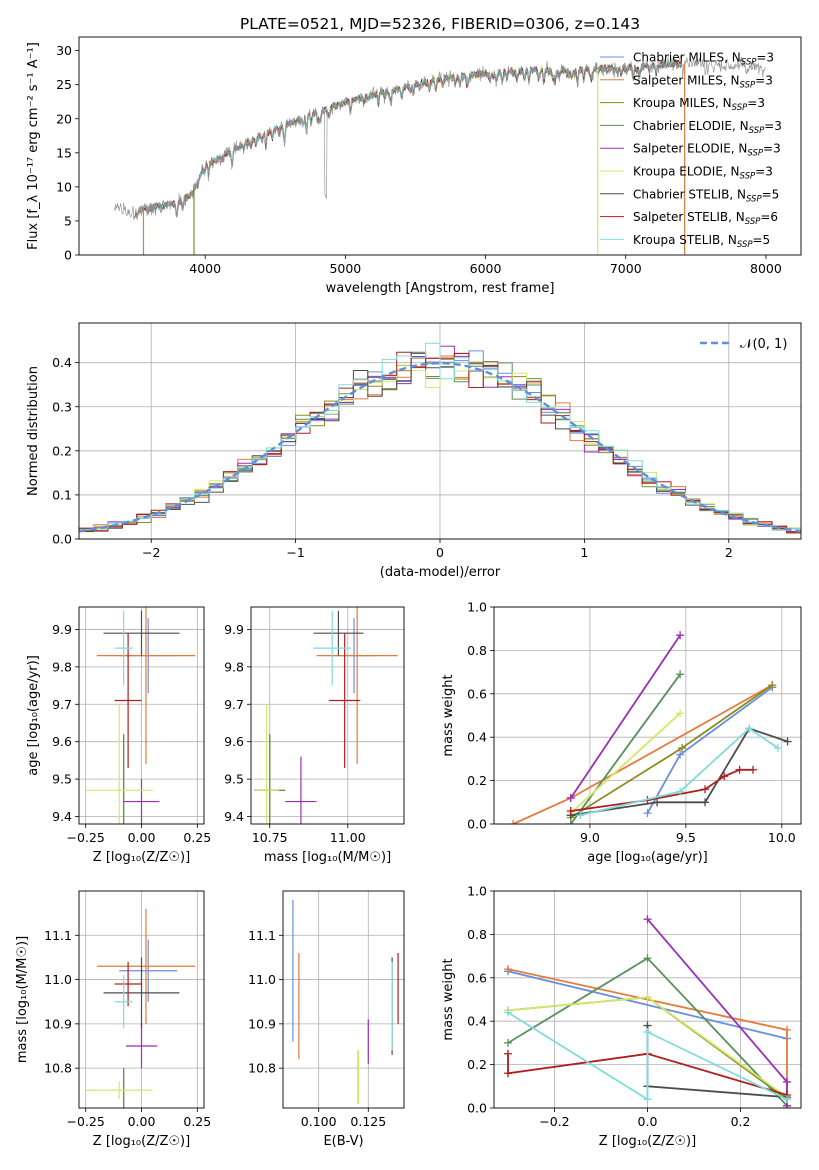 The image size is (819, 1170). Describe the element at coordinates (647, 857) in the screenshot. I see `x-axis-label: age [log₁₀(age/yr)]` at that location.